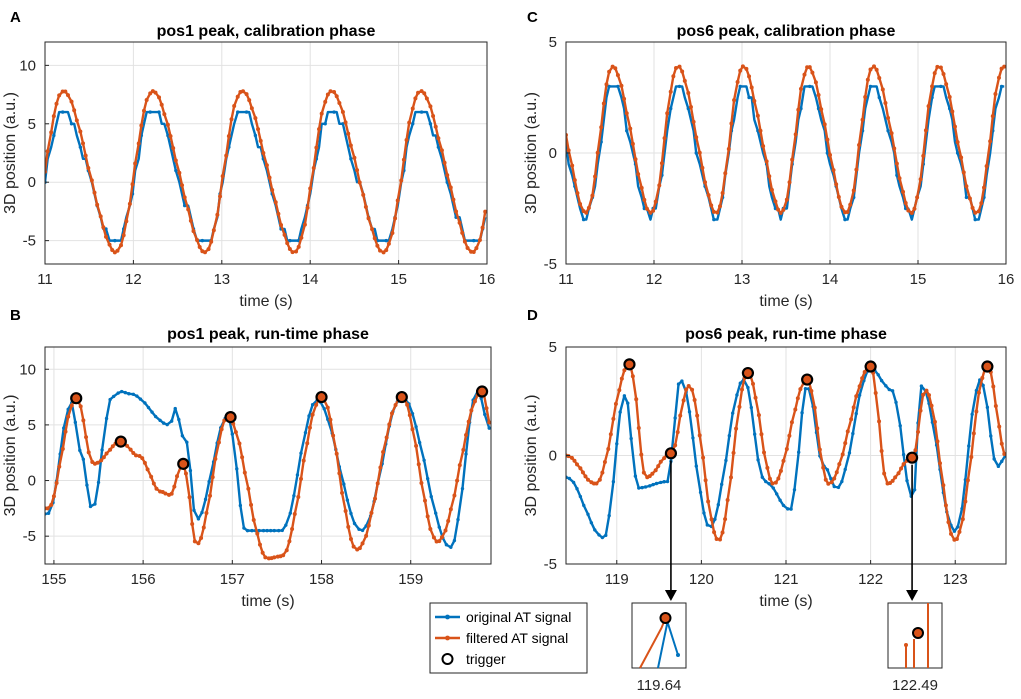 The image size is (1021, 699). Describe the element at coordinates (10, 456) in the screenshot. I see `y-axis-label: 3D position (a.u.)` at that location.